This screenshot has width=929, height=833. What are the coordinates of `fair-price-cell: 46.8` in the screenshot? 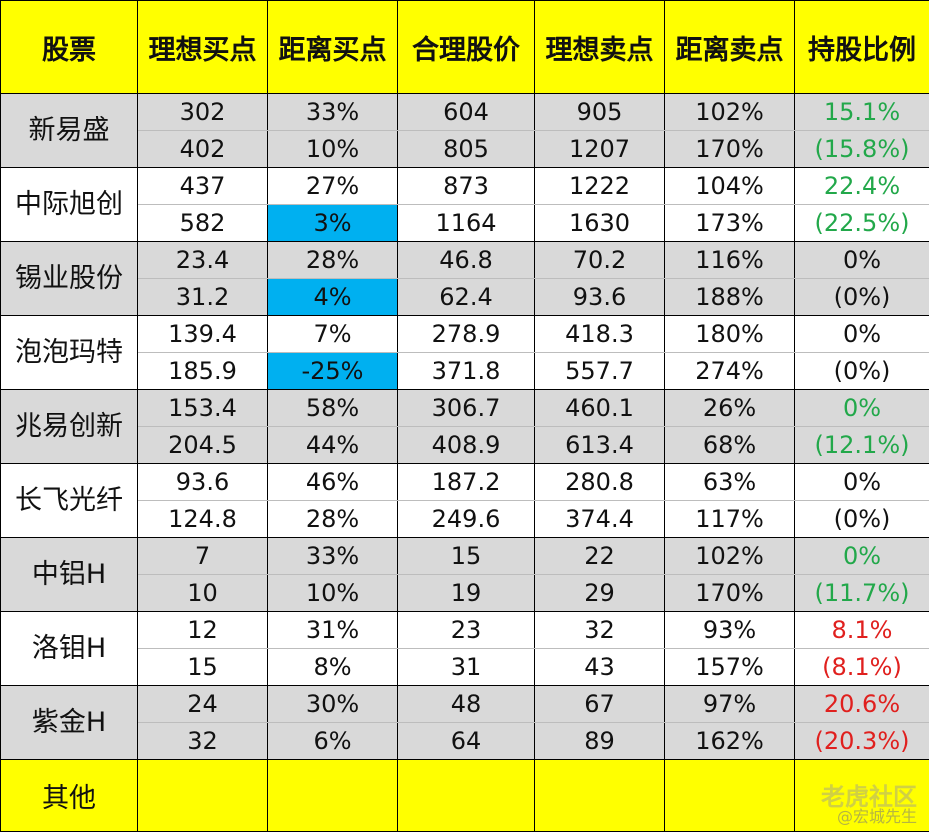 It's located at (466, 260).